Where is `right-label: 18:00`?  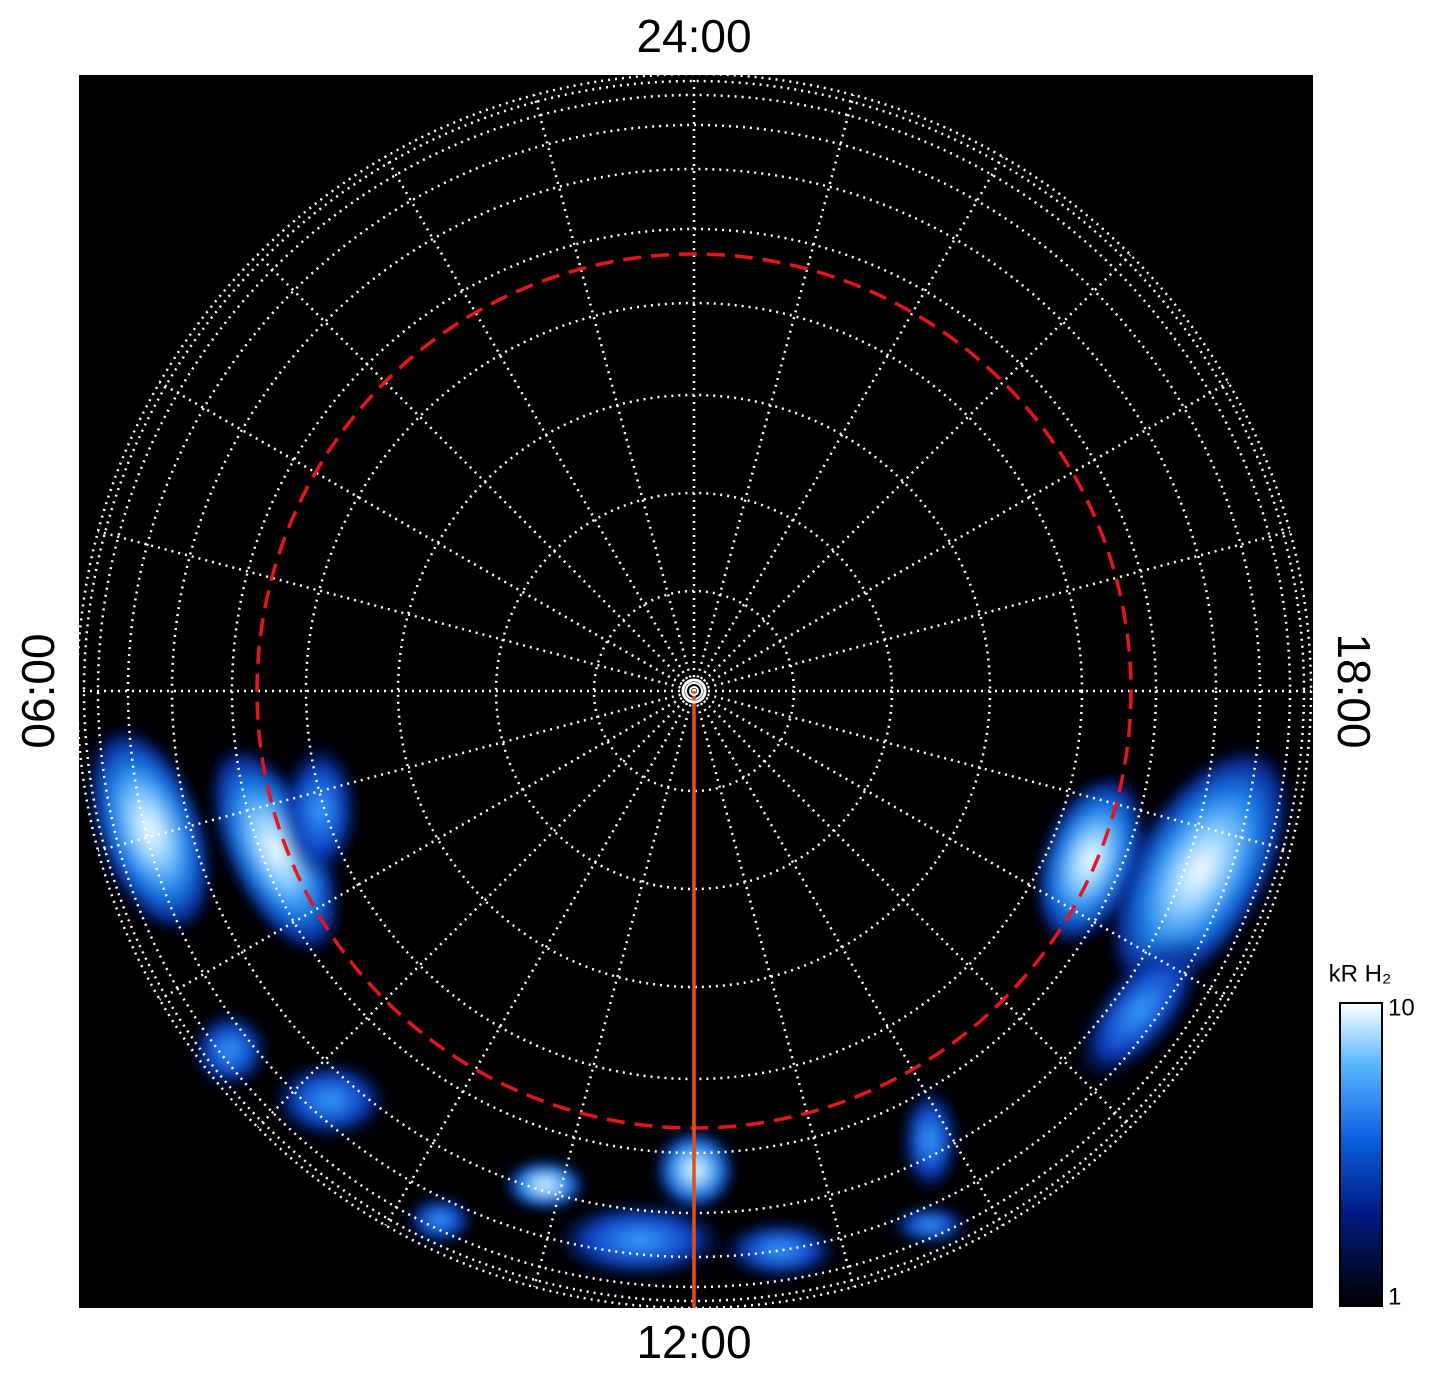
right-label: 18:00 is located at coordinates (1354, 690).